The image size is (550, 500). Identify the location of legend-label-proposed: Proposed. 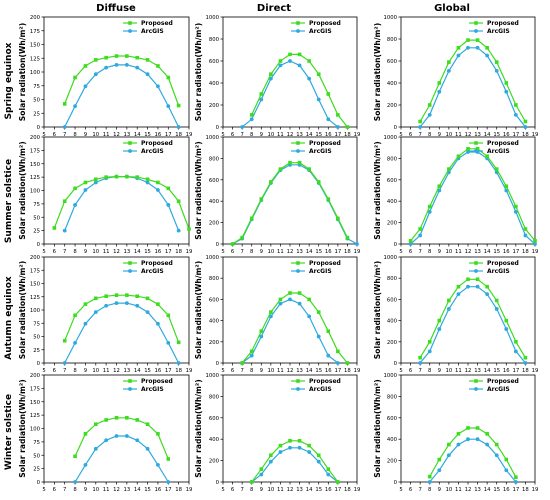
(157, 143).